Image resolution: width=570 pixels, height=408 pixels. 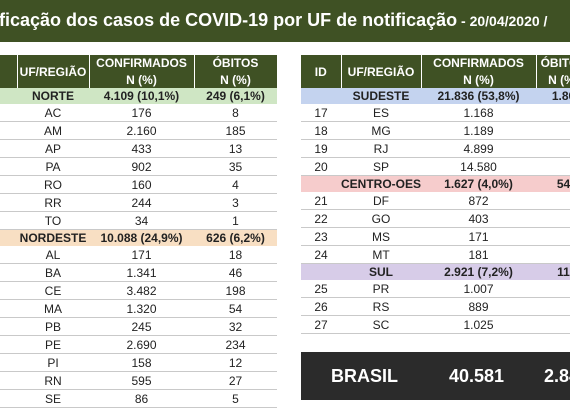 I want to click on uf-name: SP, so click(x=381, y=166).